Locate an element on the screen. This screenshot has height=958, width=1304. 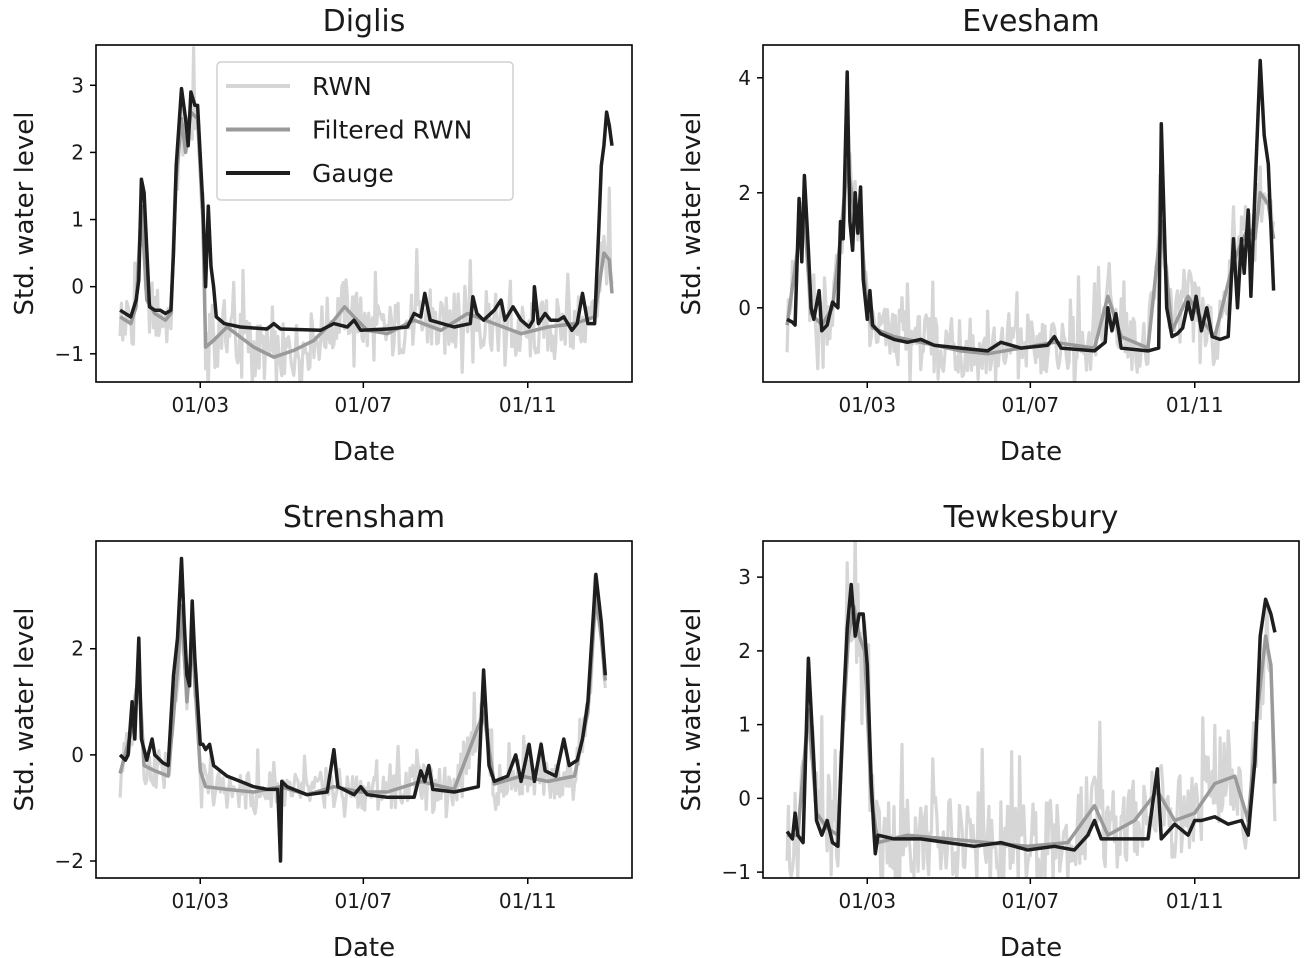
legend: RWN Filtered RWN Gauge is located at coordinates (365, 131).